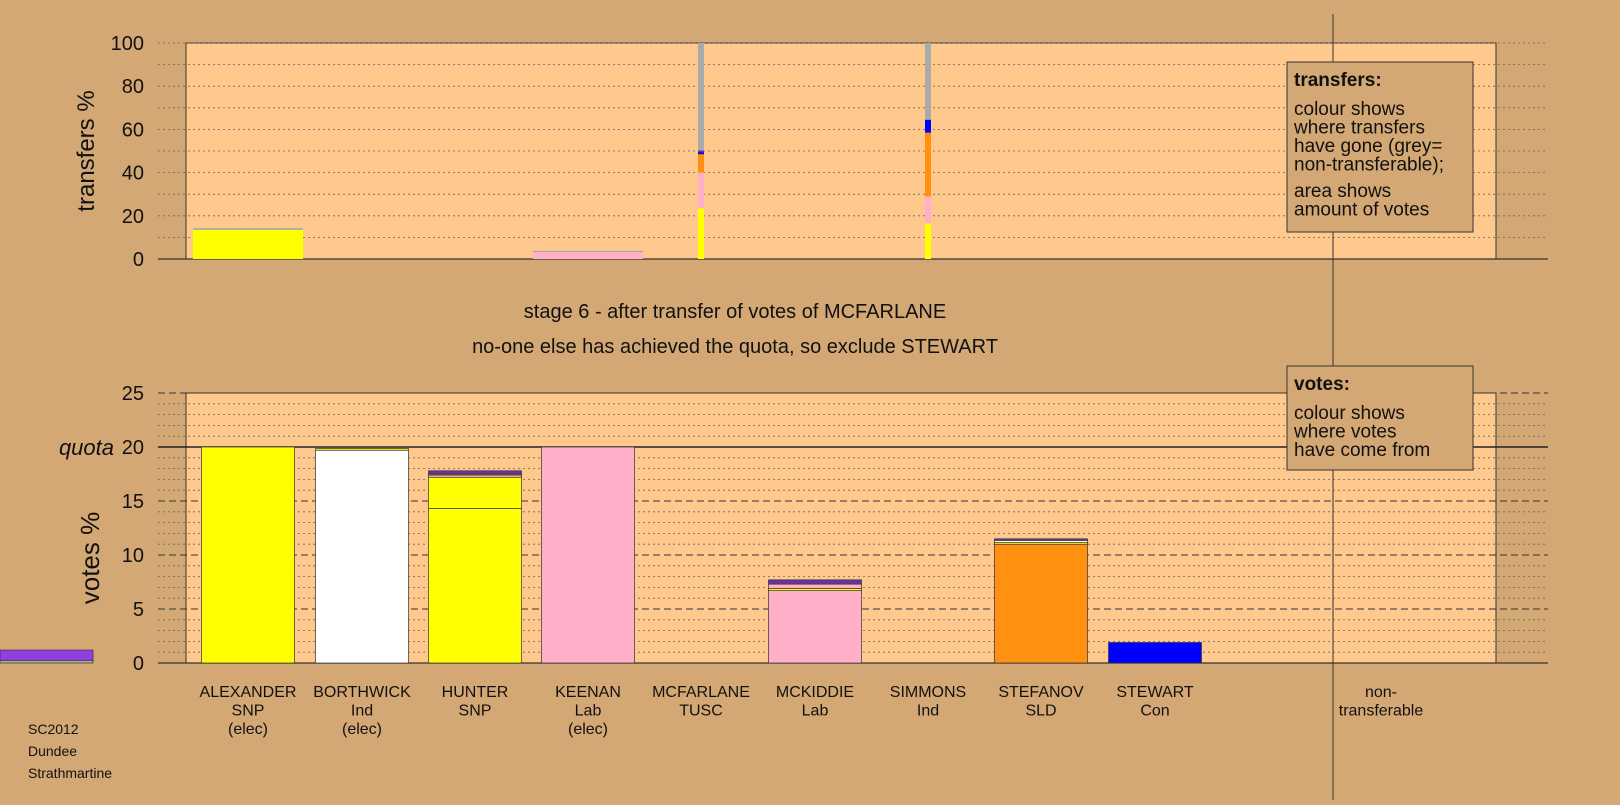  Describe the element at coordinates (362, 692) in the screenshot. I see `candidate-label: BORTHWICK` at that location.